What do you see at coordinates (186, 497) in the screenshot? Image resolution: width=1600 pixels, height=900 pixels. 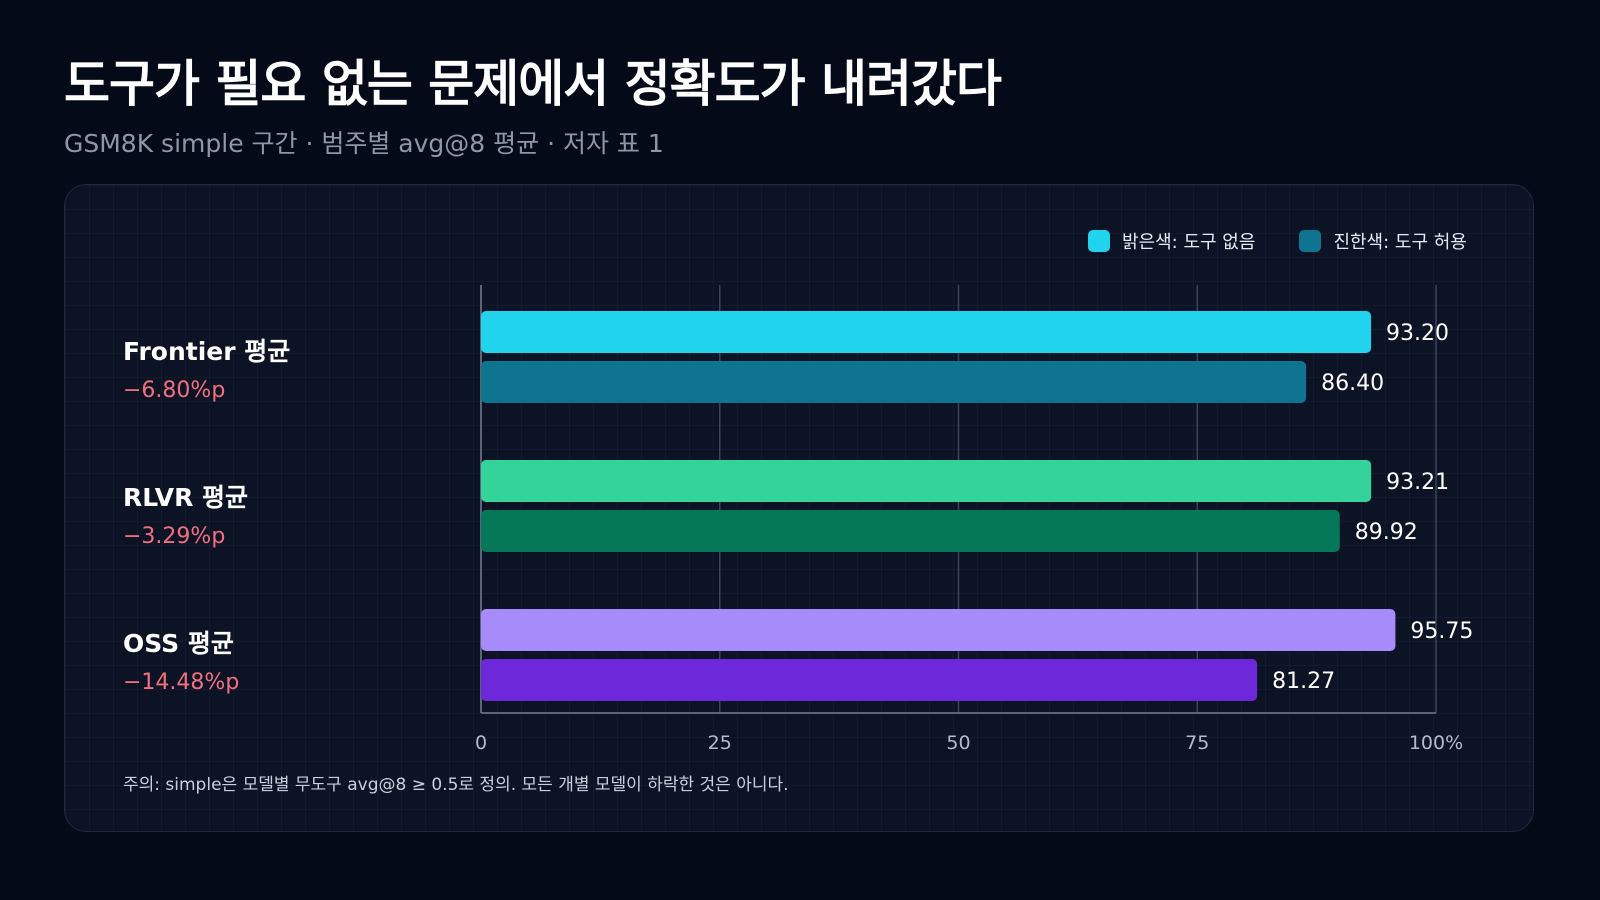 I see `group-label-rlvr: RLVR 평균` at bounding box center [186, 497].